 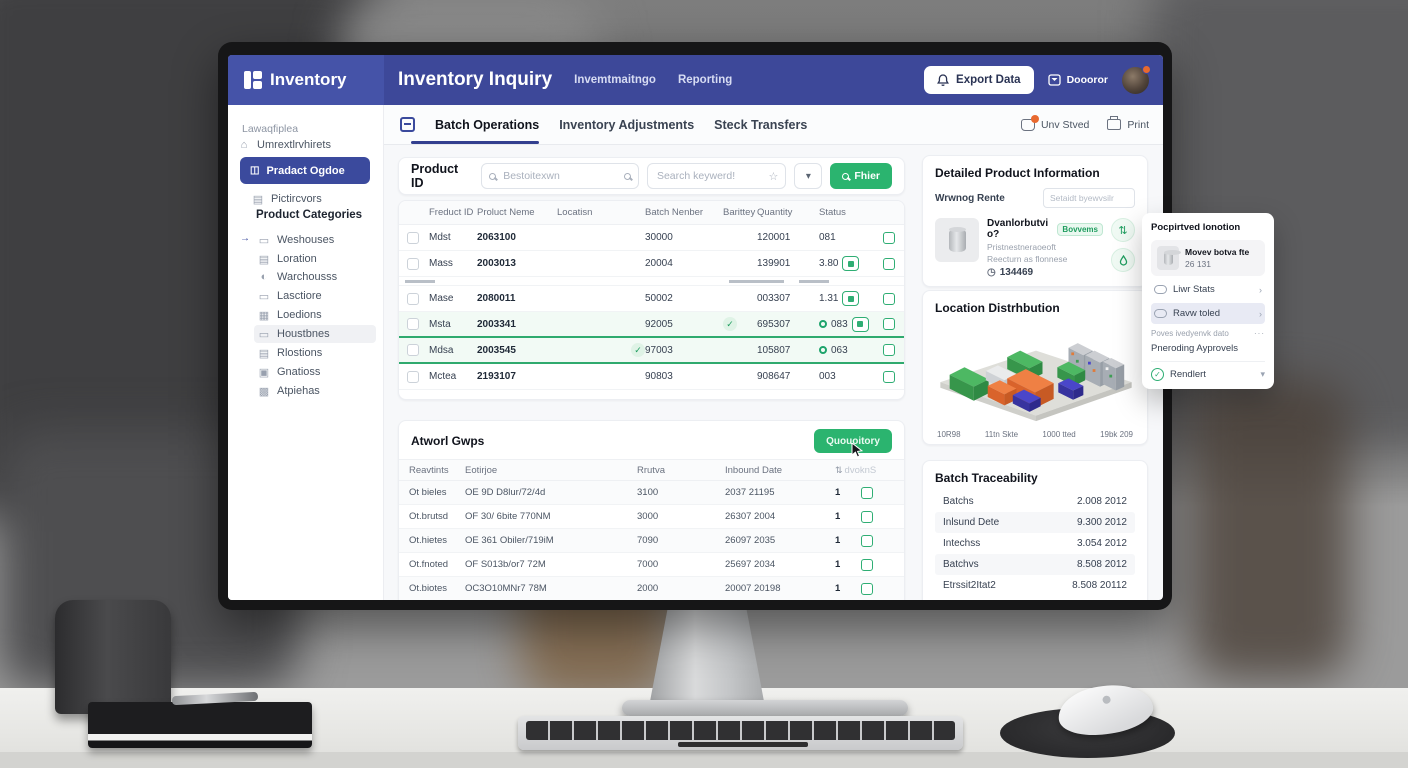 I want to click on status-badge-icon, so click(x=860, y=324).